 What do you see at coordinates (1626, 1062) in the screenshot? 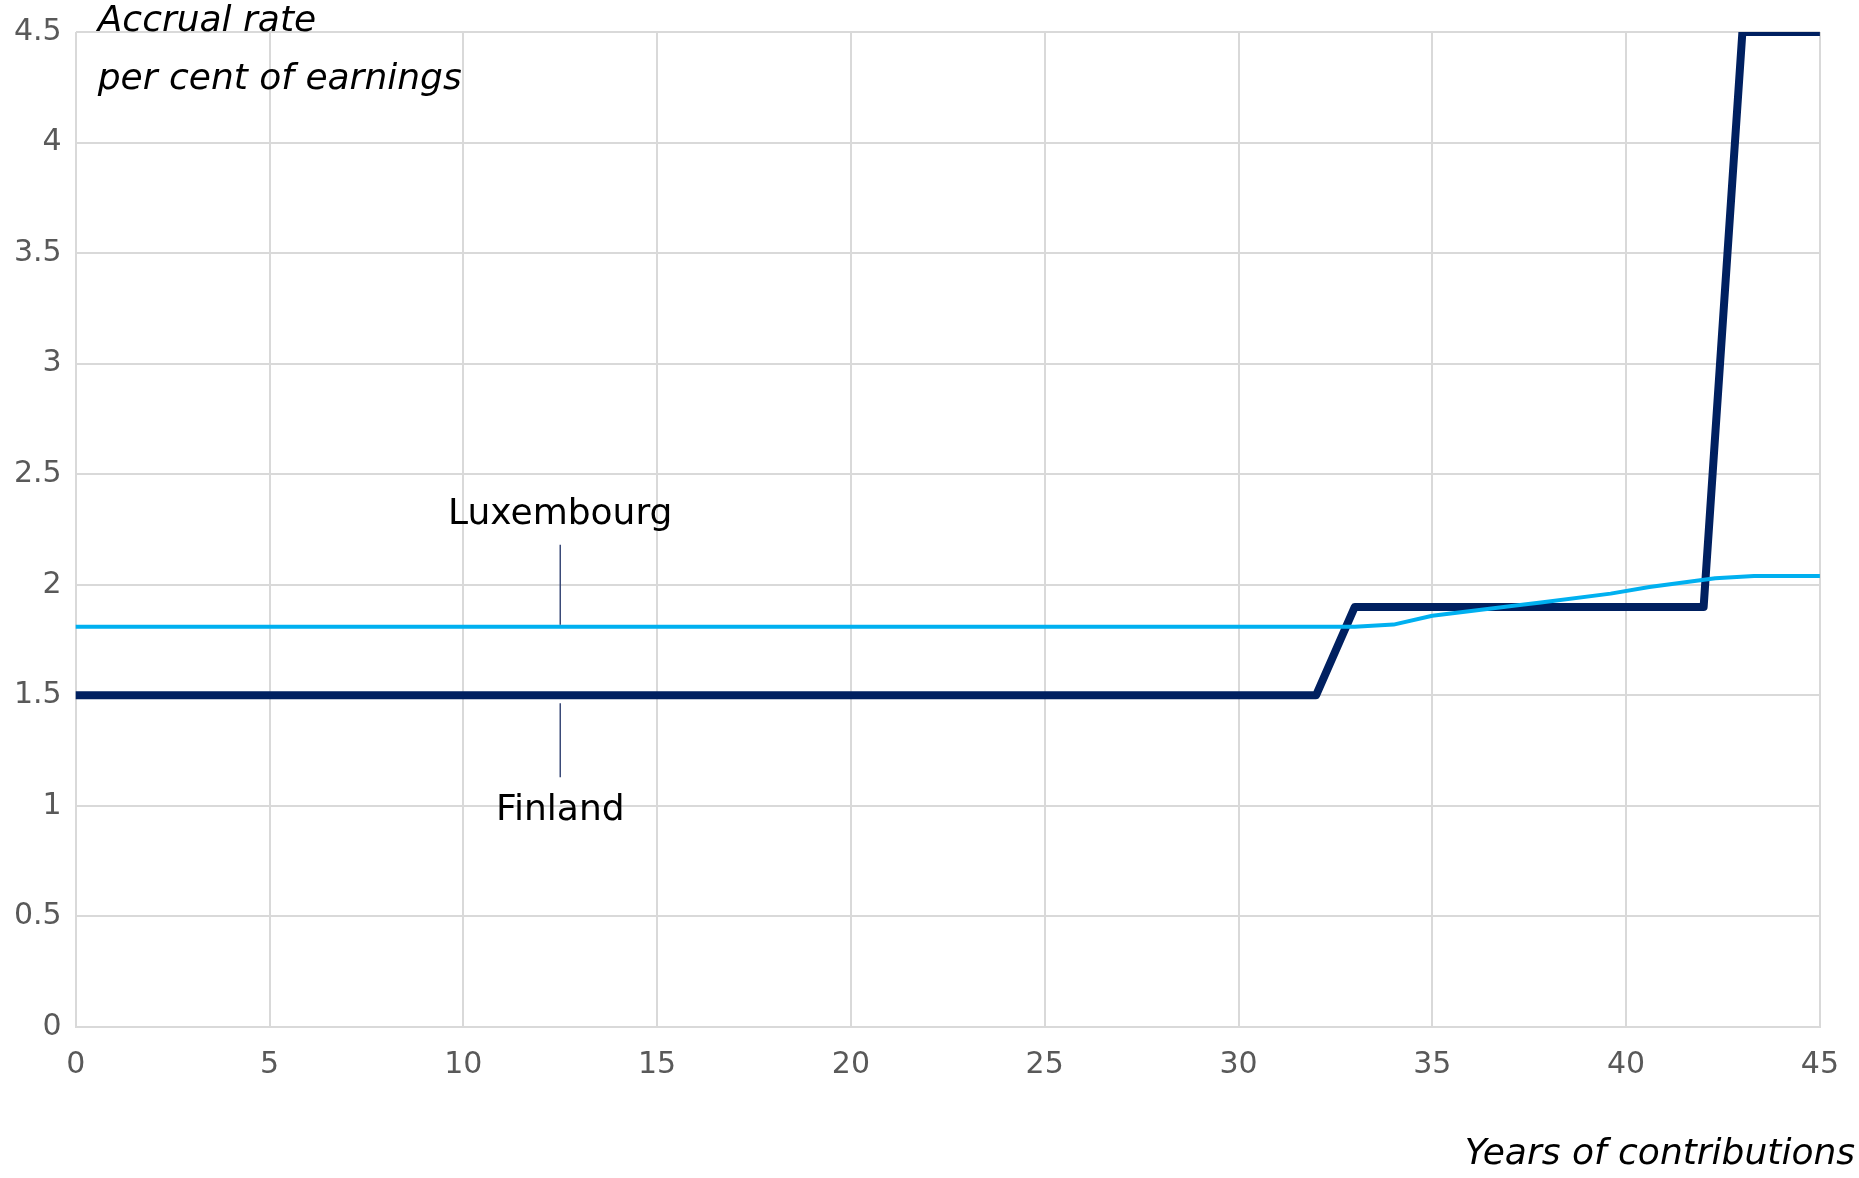
I see `x-tick-label: 40` at bounding box center [1626, 1062].